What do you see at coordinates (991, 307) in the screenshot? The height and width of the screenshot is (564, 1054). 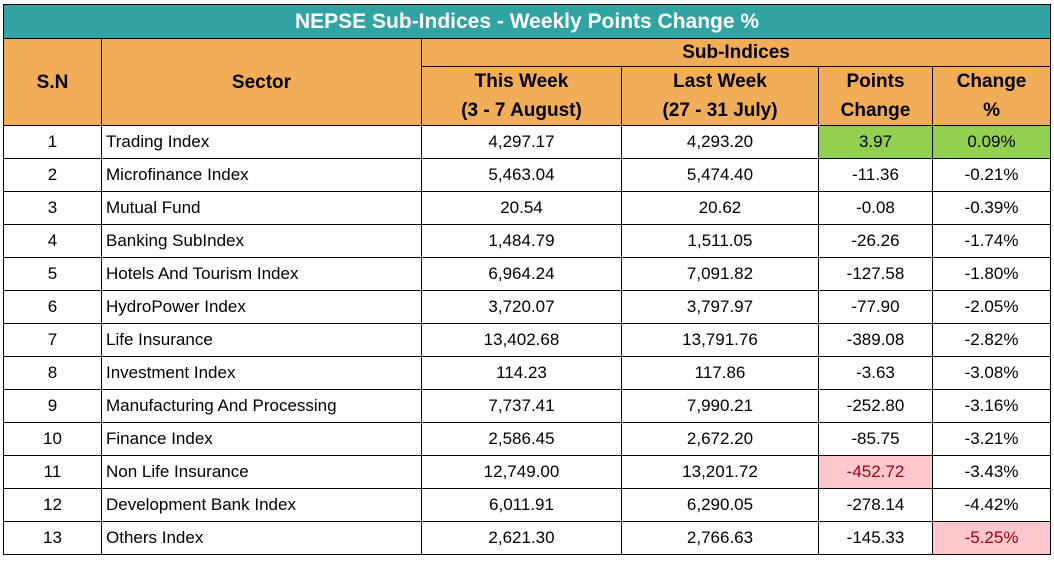 I see `cell-change-pct: -2.05%` at bounding box center [991, 307].